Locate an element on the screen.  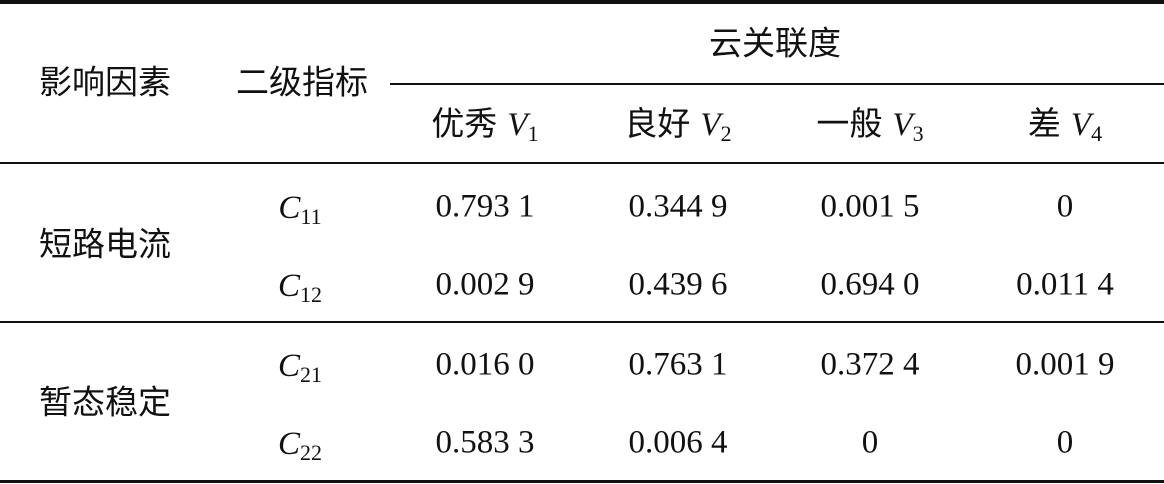
subscript: 12 is located at coordinates (311, 294).